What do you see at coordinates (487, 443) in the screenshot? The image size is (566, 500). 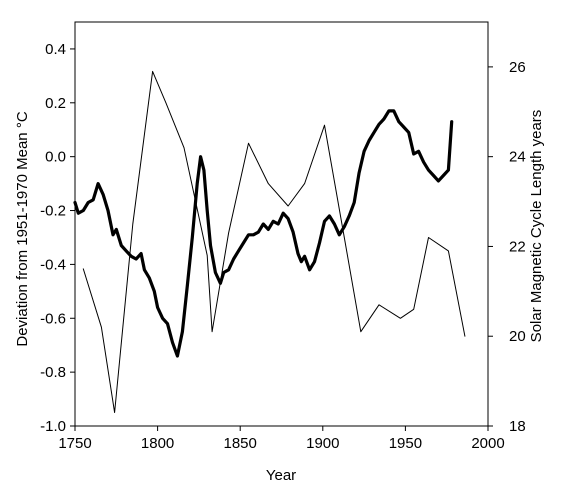 I see `x-tick-label: 2000` at bounding box center [487, 443].